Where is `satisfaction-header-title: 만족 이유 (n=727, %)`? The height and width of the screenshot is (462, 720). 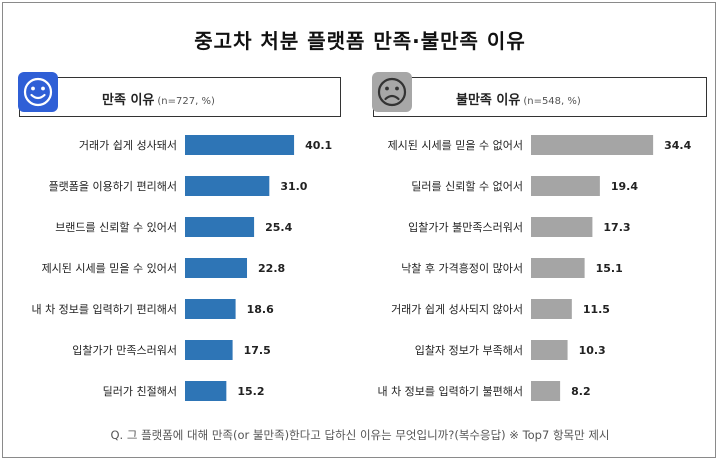 satisfaction-header-title: 만족 이유 (n=727, %) is located at coordinates (158, 98).